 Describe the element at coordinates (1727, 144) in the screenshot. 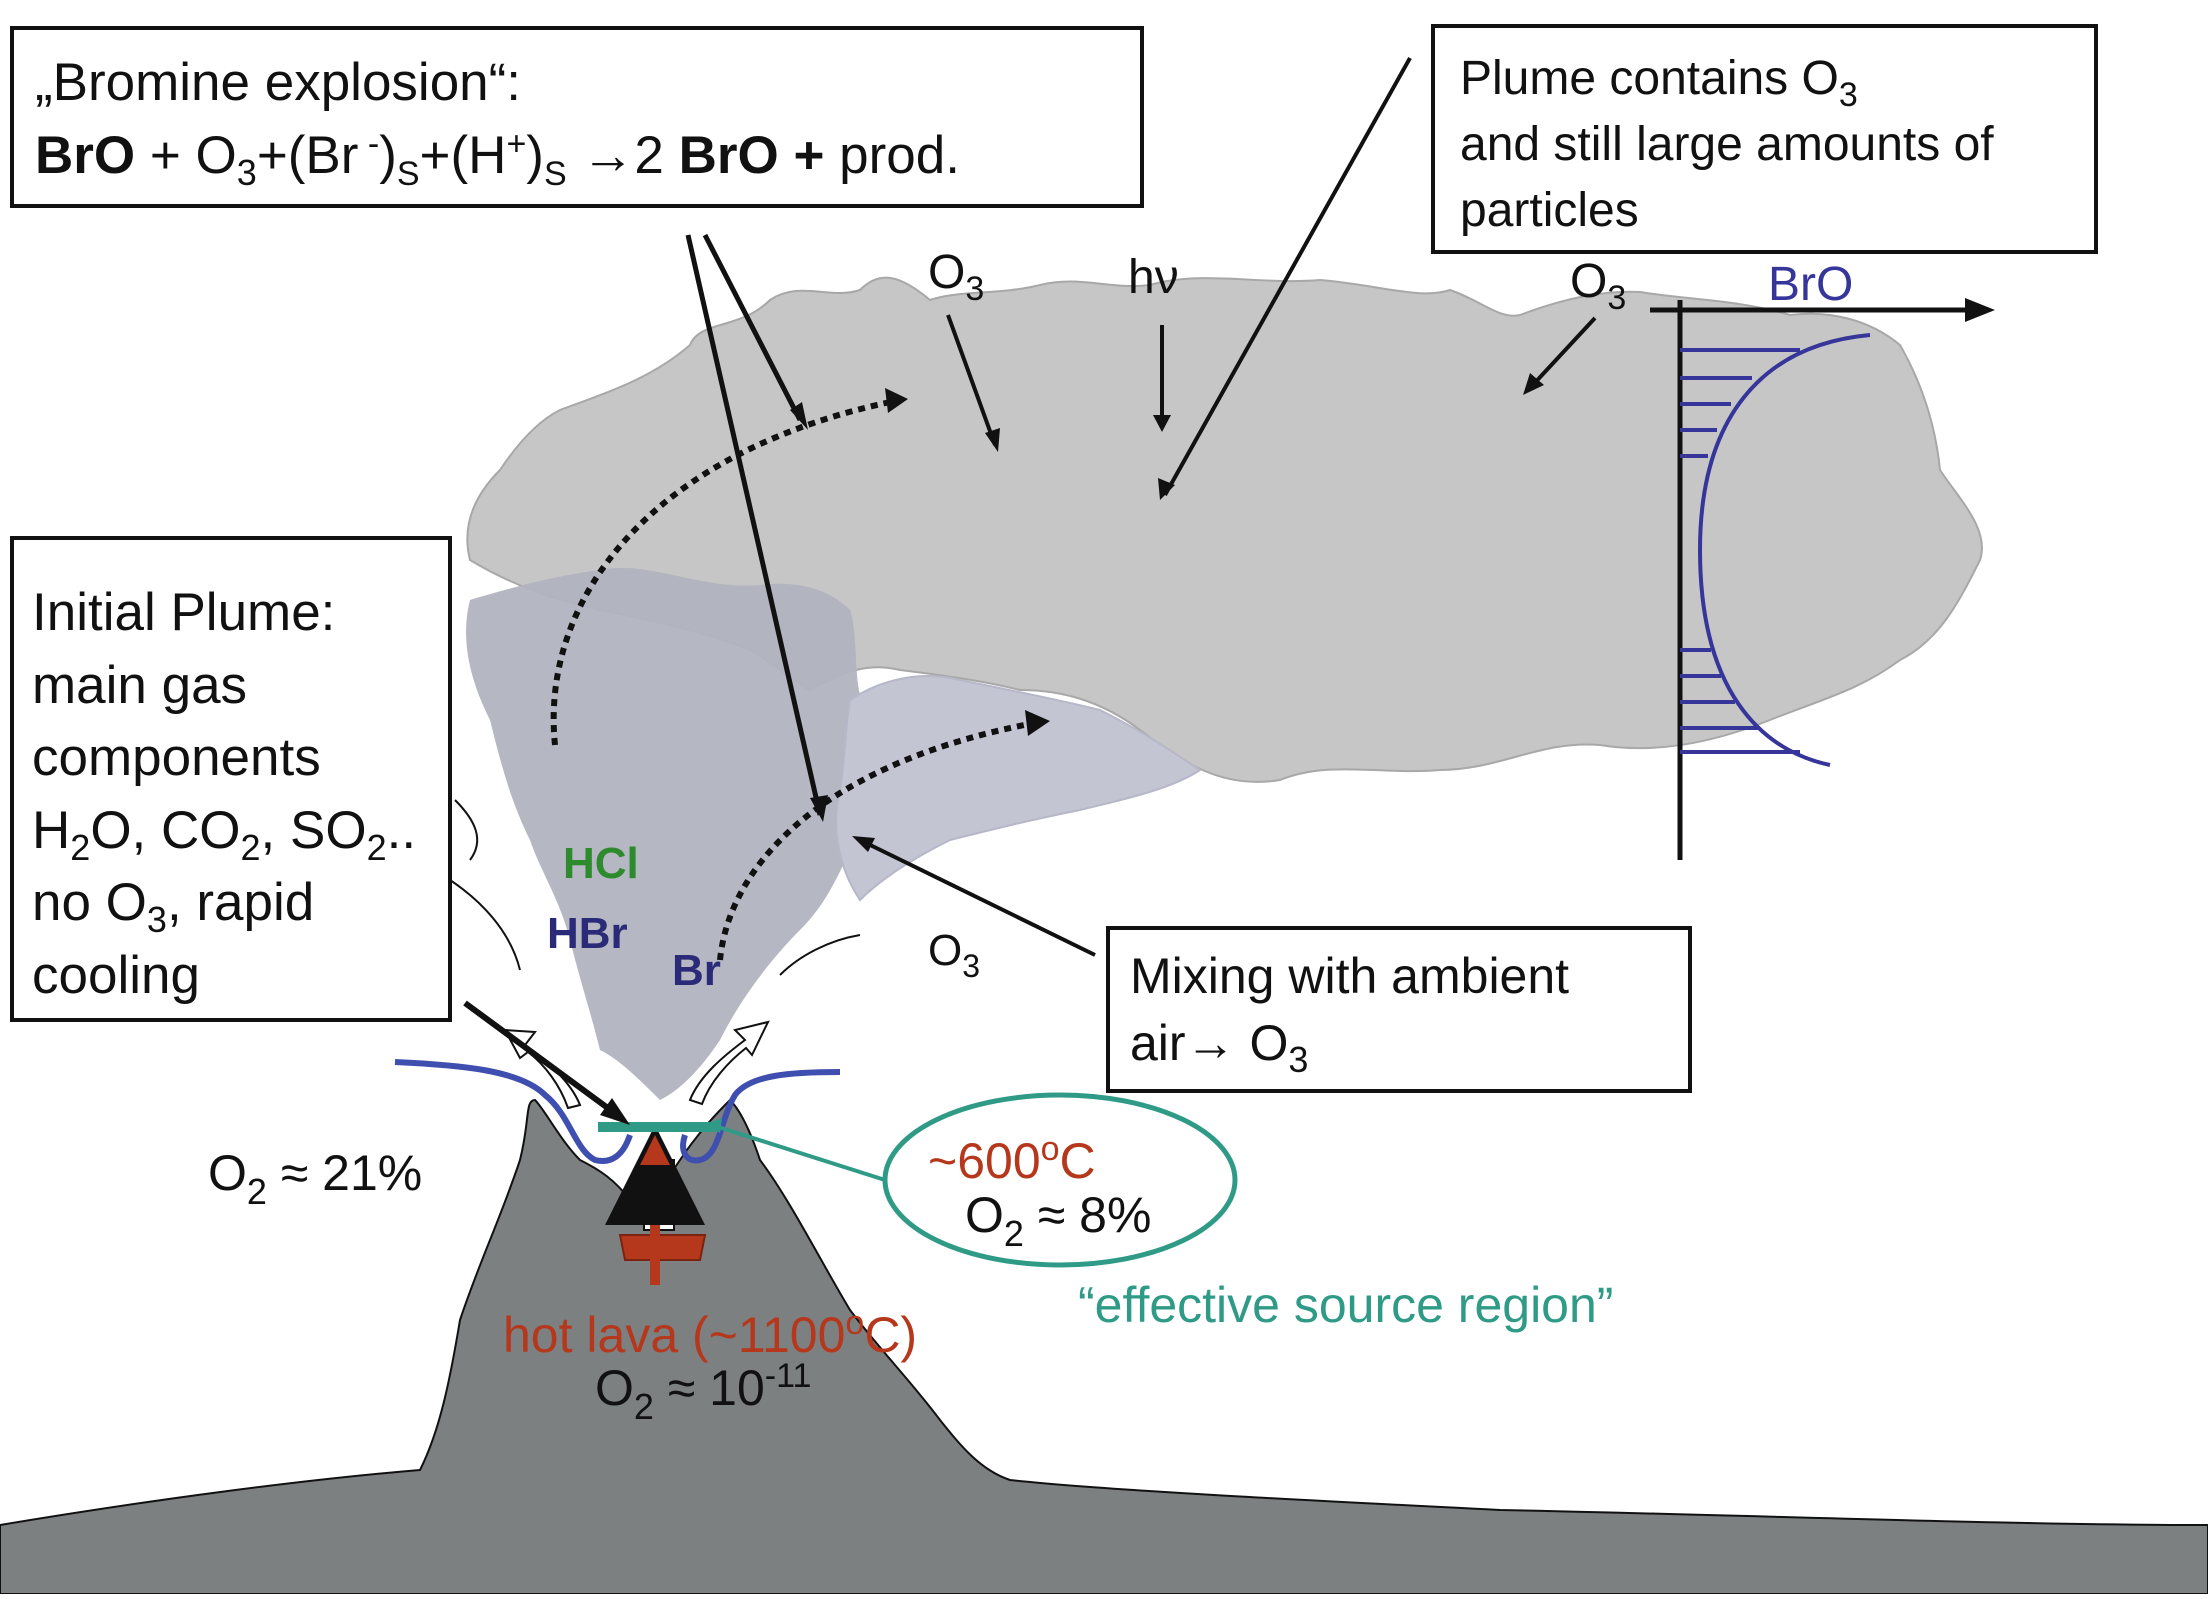

I see `plume-box-line2: and still large amounts of` at that location.